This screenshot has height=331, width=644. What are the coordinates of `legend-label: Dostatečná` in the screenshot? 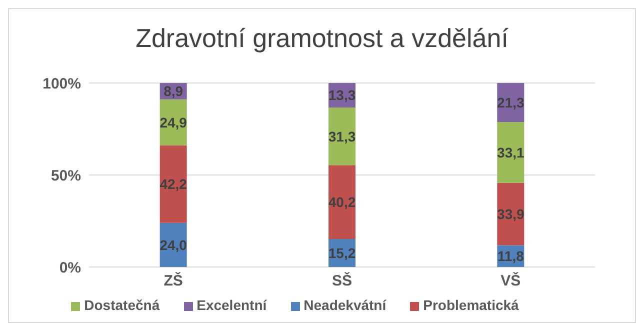 It's located at (122, 305).